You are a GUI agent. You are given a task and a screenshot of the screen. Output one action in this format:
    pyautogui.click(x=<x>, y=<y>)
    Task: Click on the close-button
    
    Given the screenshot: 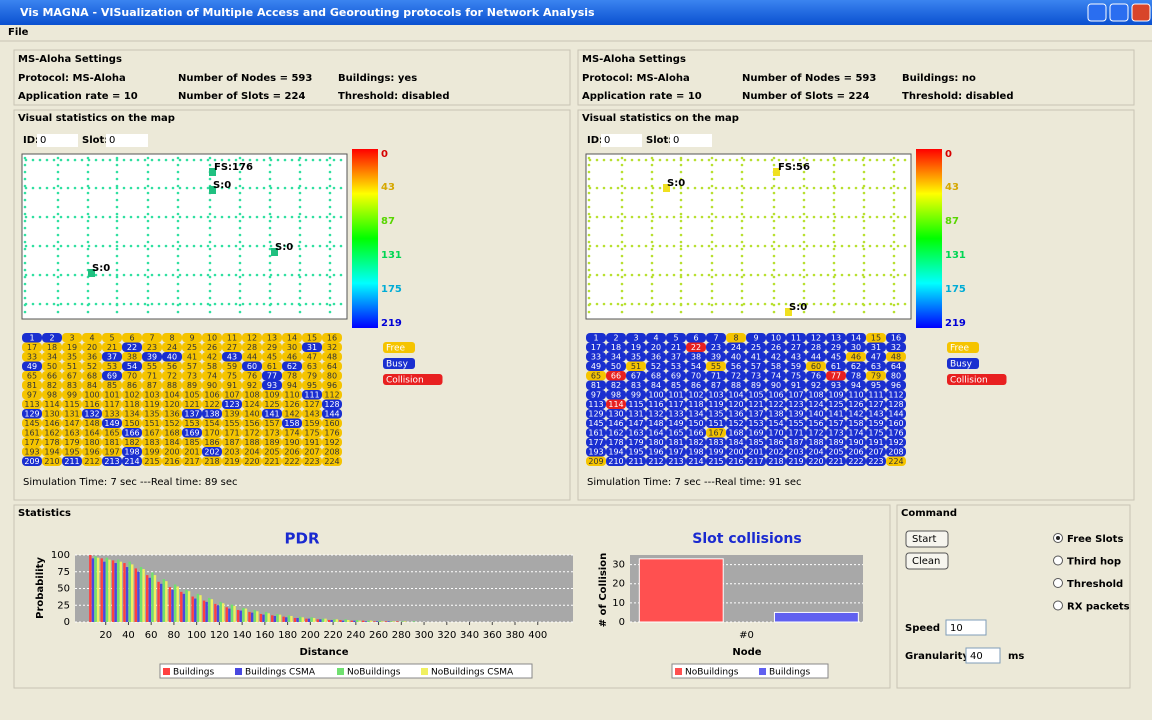 What is the action you would take?
    pyautogui.click(x=1141, y=12)
    